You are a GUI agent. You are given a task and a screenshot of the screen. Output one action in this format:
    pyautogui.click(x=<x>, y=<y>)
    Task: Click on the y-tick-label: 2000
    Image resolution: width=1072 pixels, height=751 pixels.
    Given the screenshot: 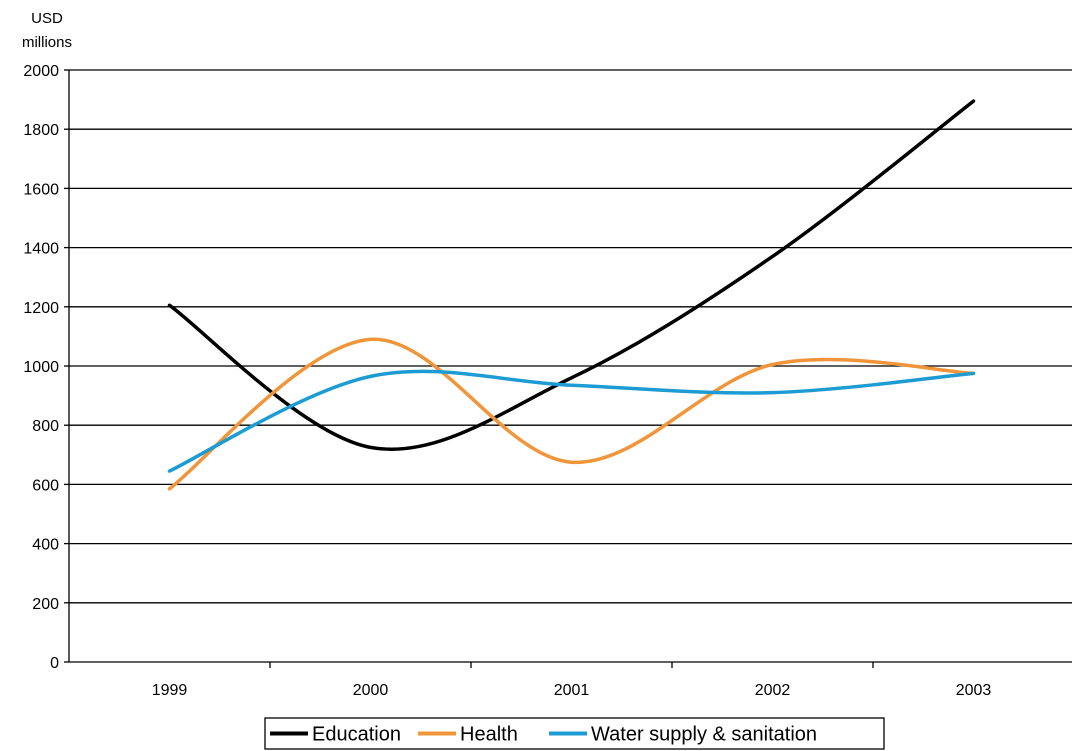 What is the action you would take?
    pyautogui.click(x=41, y=71)
    